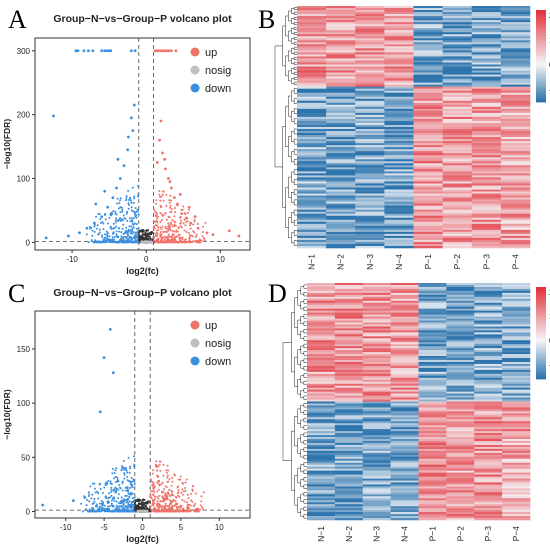  What do you see at coordinates (135, 51) in the screenshot?
I see `data-point-down` at bounding box center [135, 51].